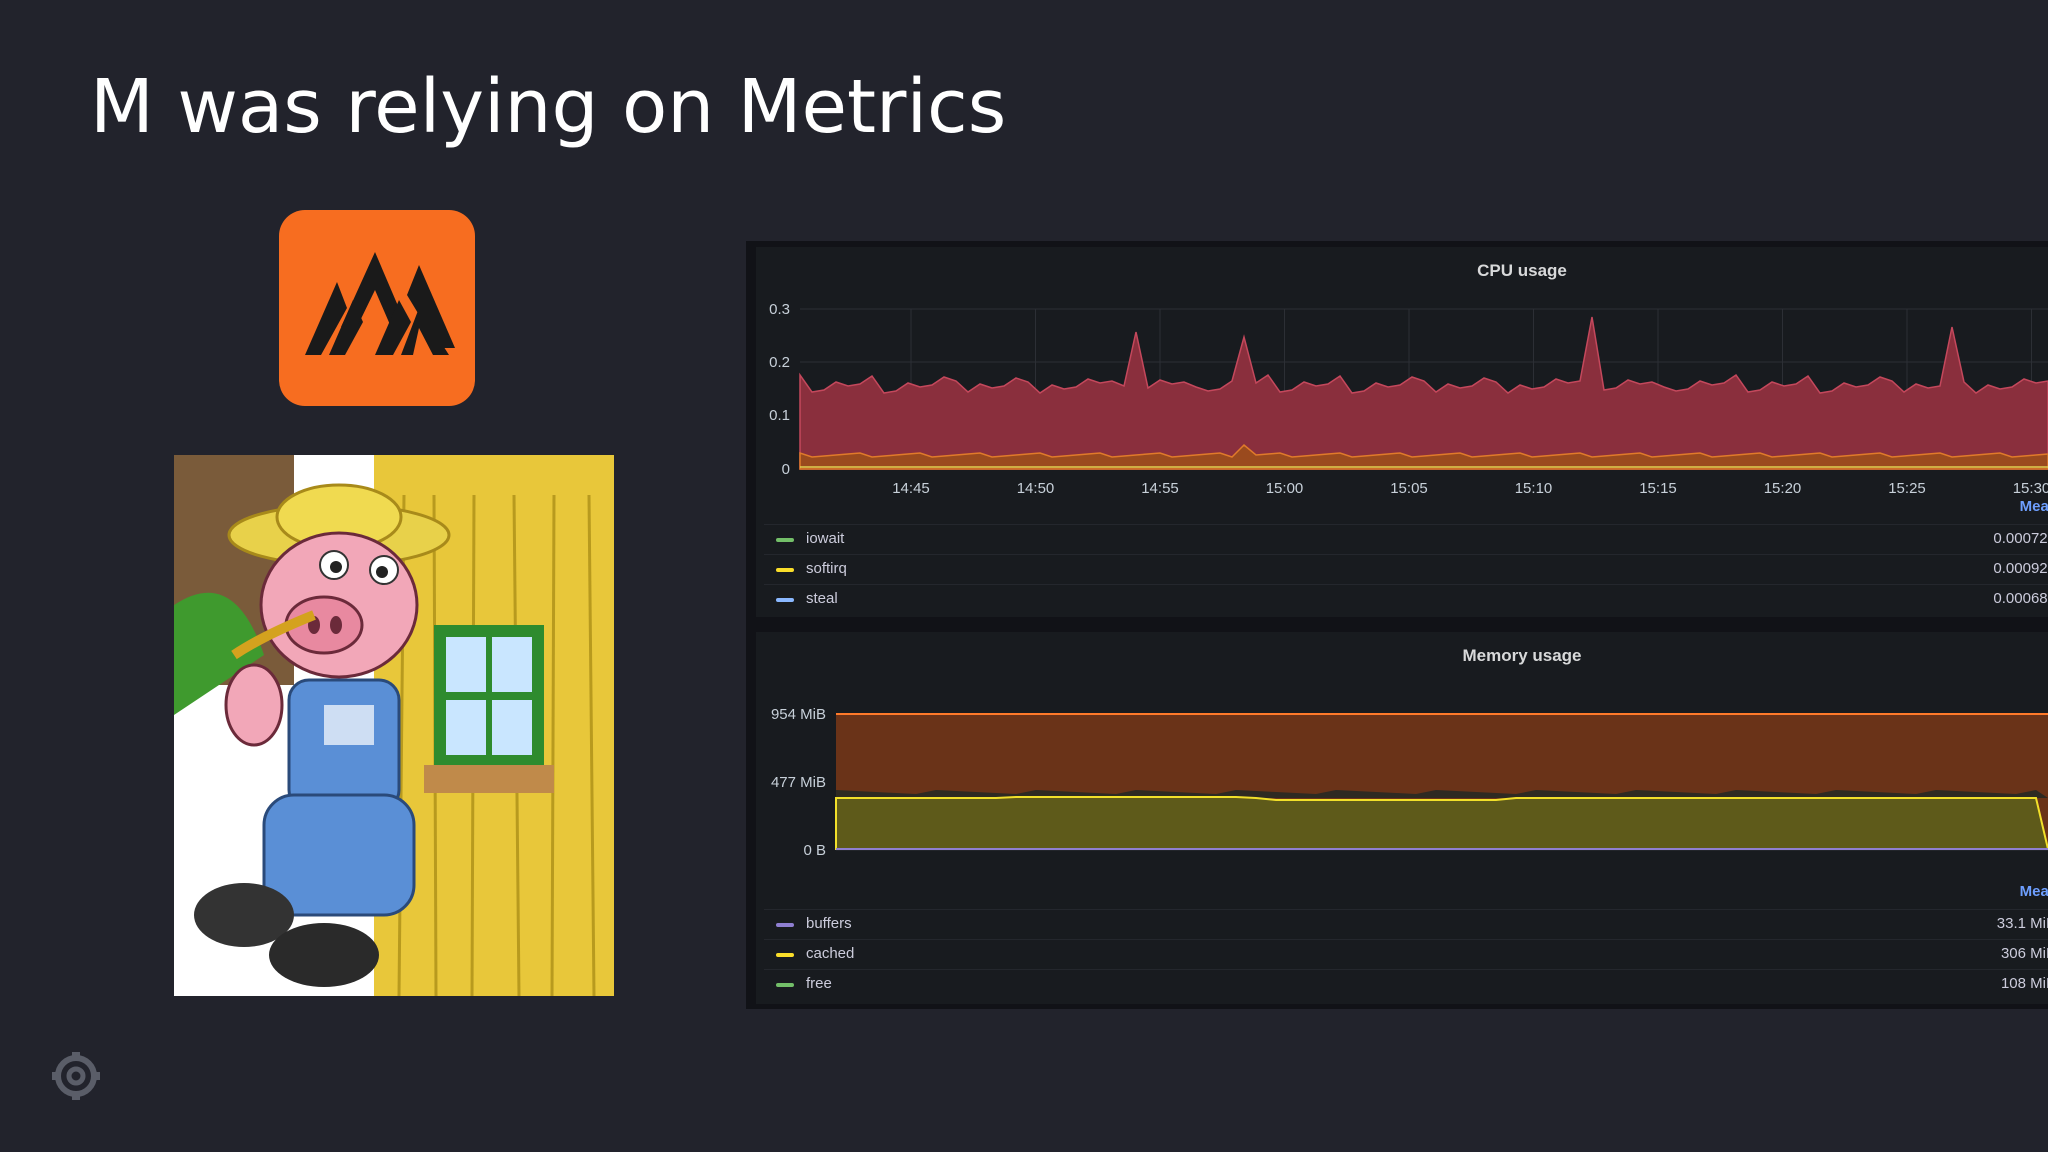 The width and height of the screenshot is (2048, 1152). I want to click on legend-value: 0.000681, so click(2020, 598).